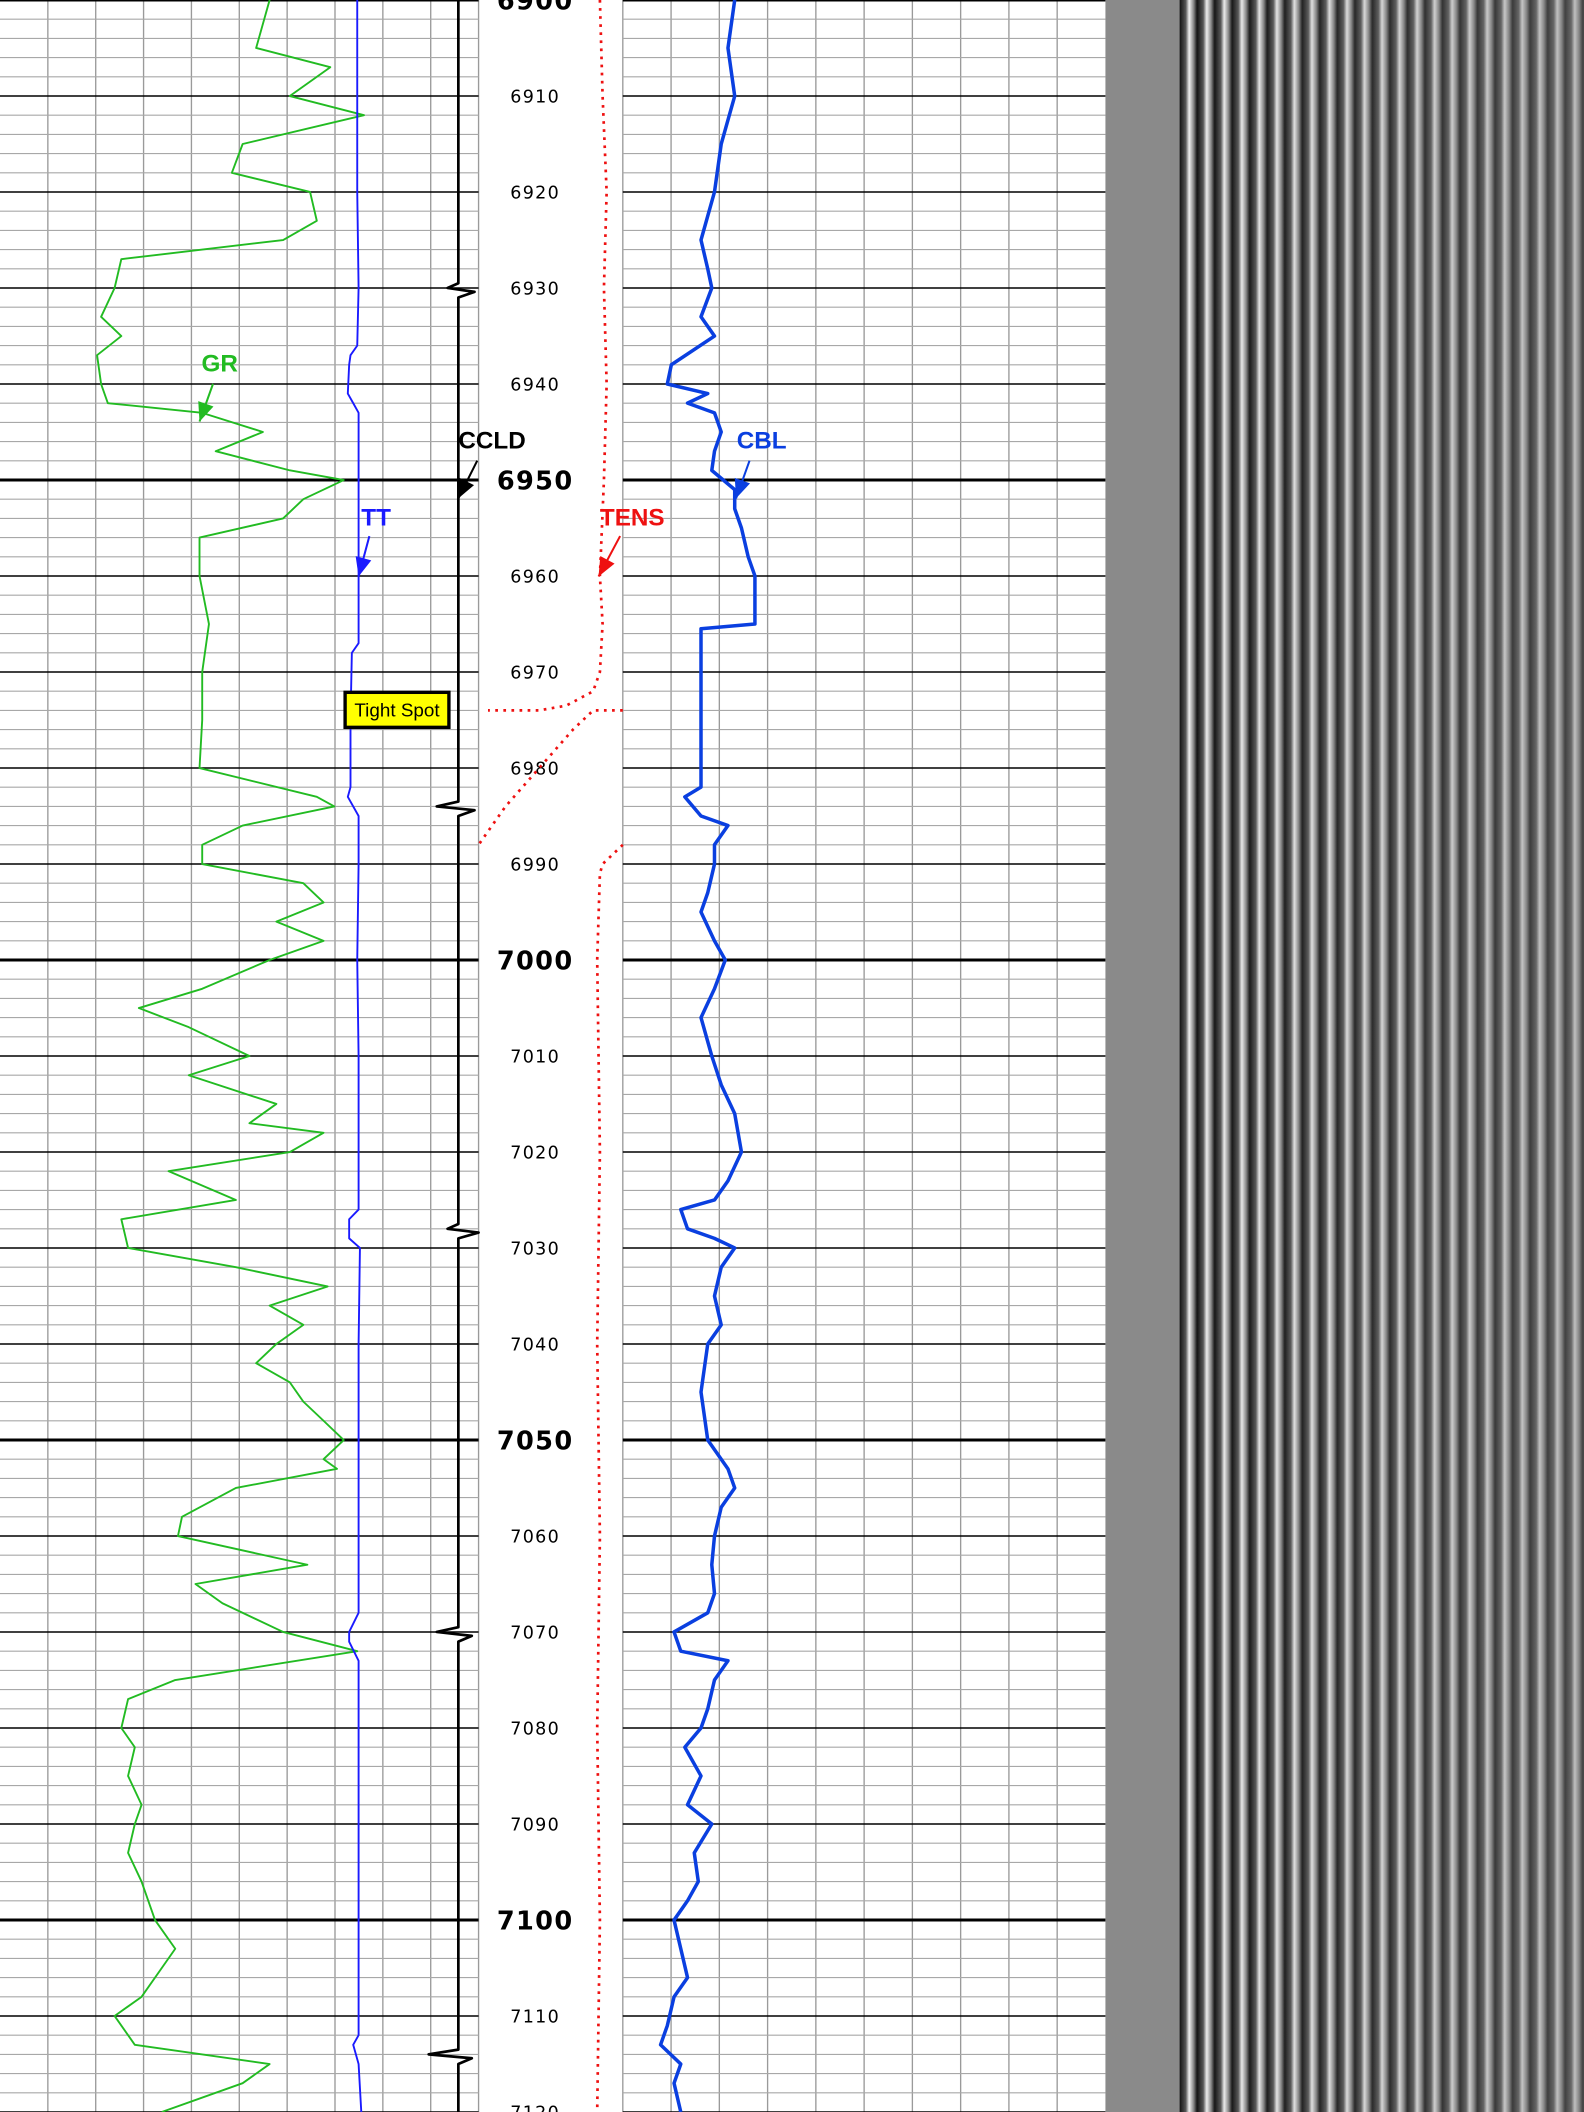 This screenshot has width=1584, height=2112. What do you see at coordinates (535, 1154) in the screenshot?
I see `depth-label: 7020` at bounding box center [535, 1154].